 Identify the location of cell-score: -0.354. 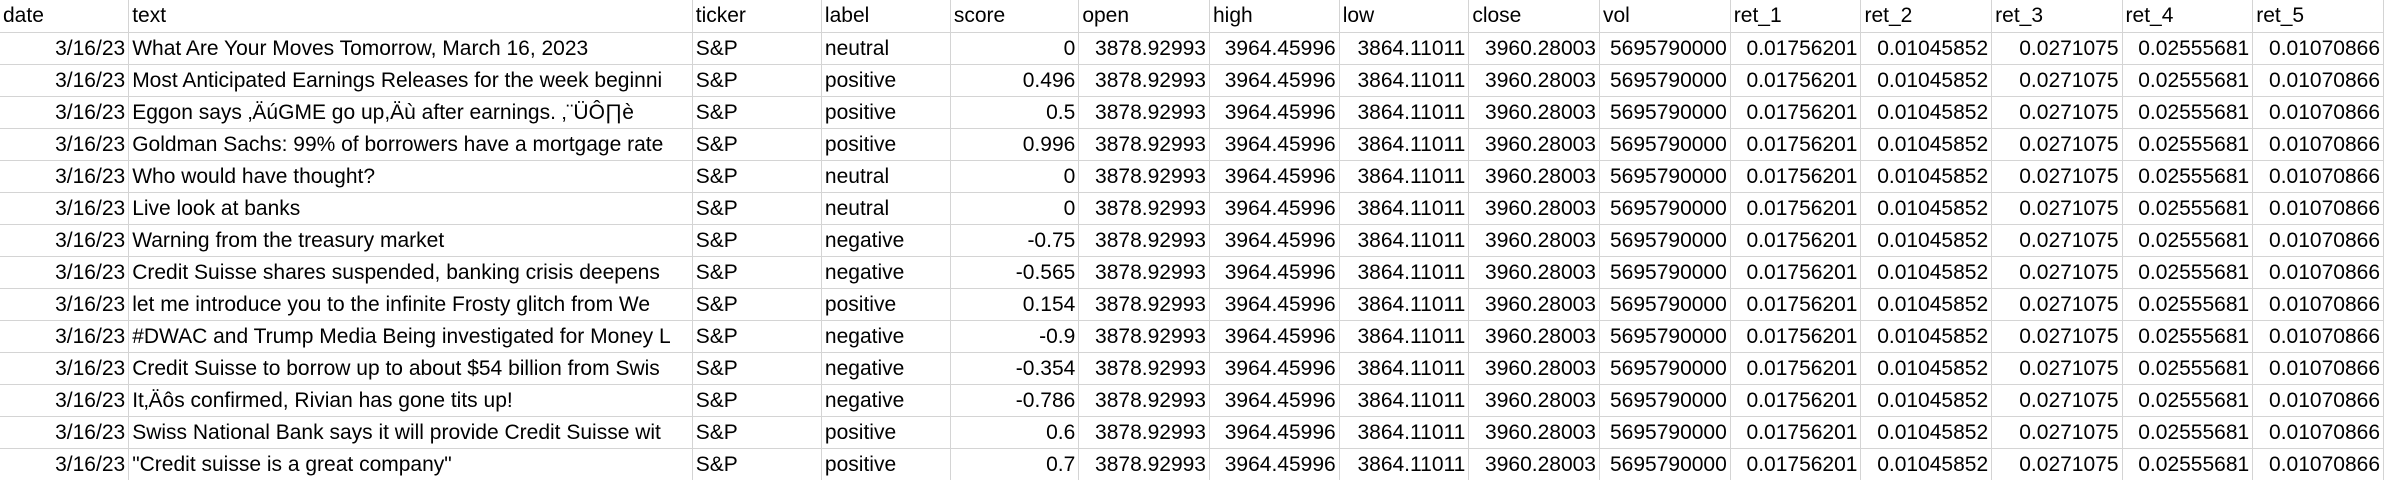
(1015, 368).